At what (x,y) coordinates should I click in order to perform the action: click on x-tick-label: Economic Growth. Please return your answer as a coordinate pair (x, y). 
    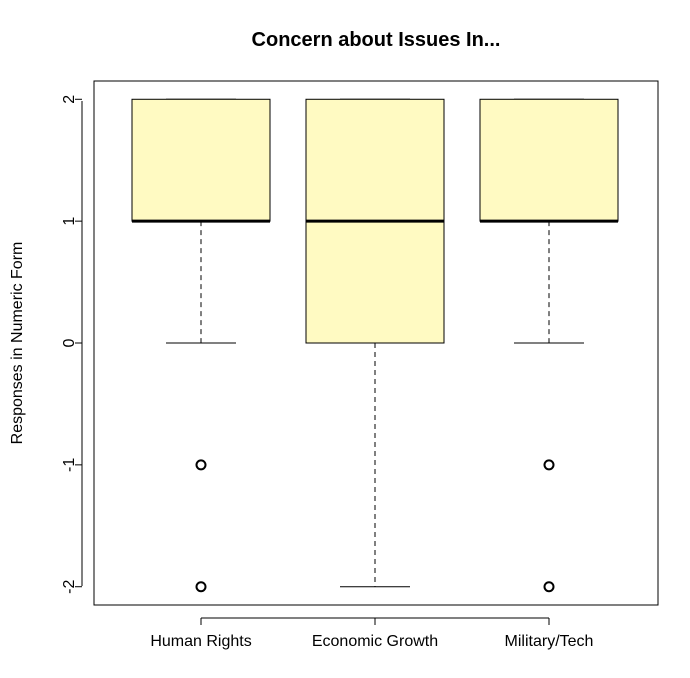
    Looking at the image, I should click on (375, 641).